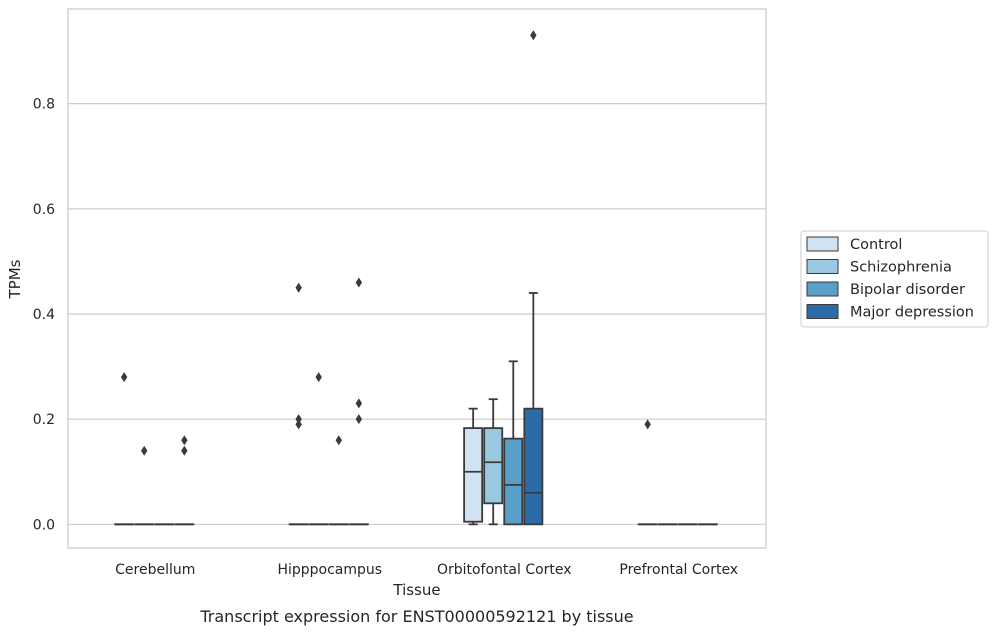 The image size is (997, 634). What do you see at coordinates (901, 268) in the screenshot?
I see `legend-label: Schizophrenia` at bounding box center [901, 268].